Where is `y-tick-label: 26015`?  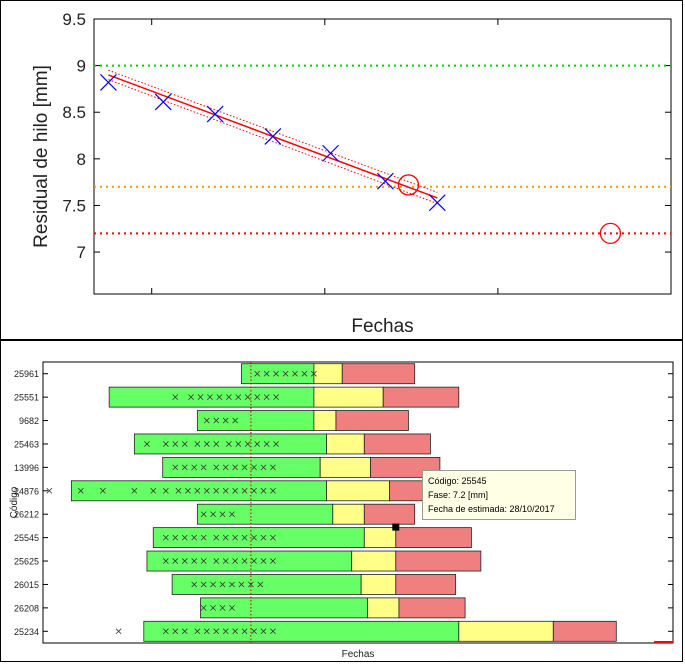 y-tick-label: 26015 is located at coordinates (26, 585).